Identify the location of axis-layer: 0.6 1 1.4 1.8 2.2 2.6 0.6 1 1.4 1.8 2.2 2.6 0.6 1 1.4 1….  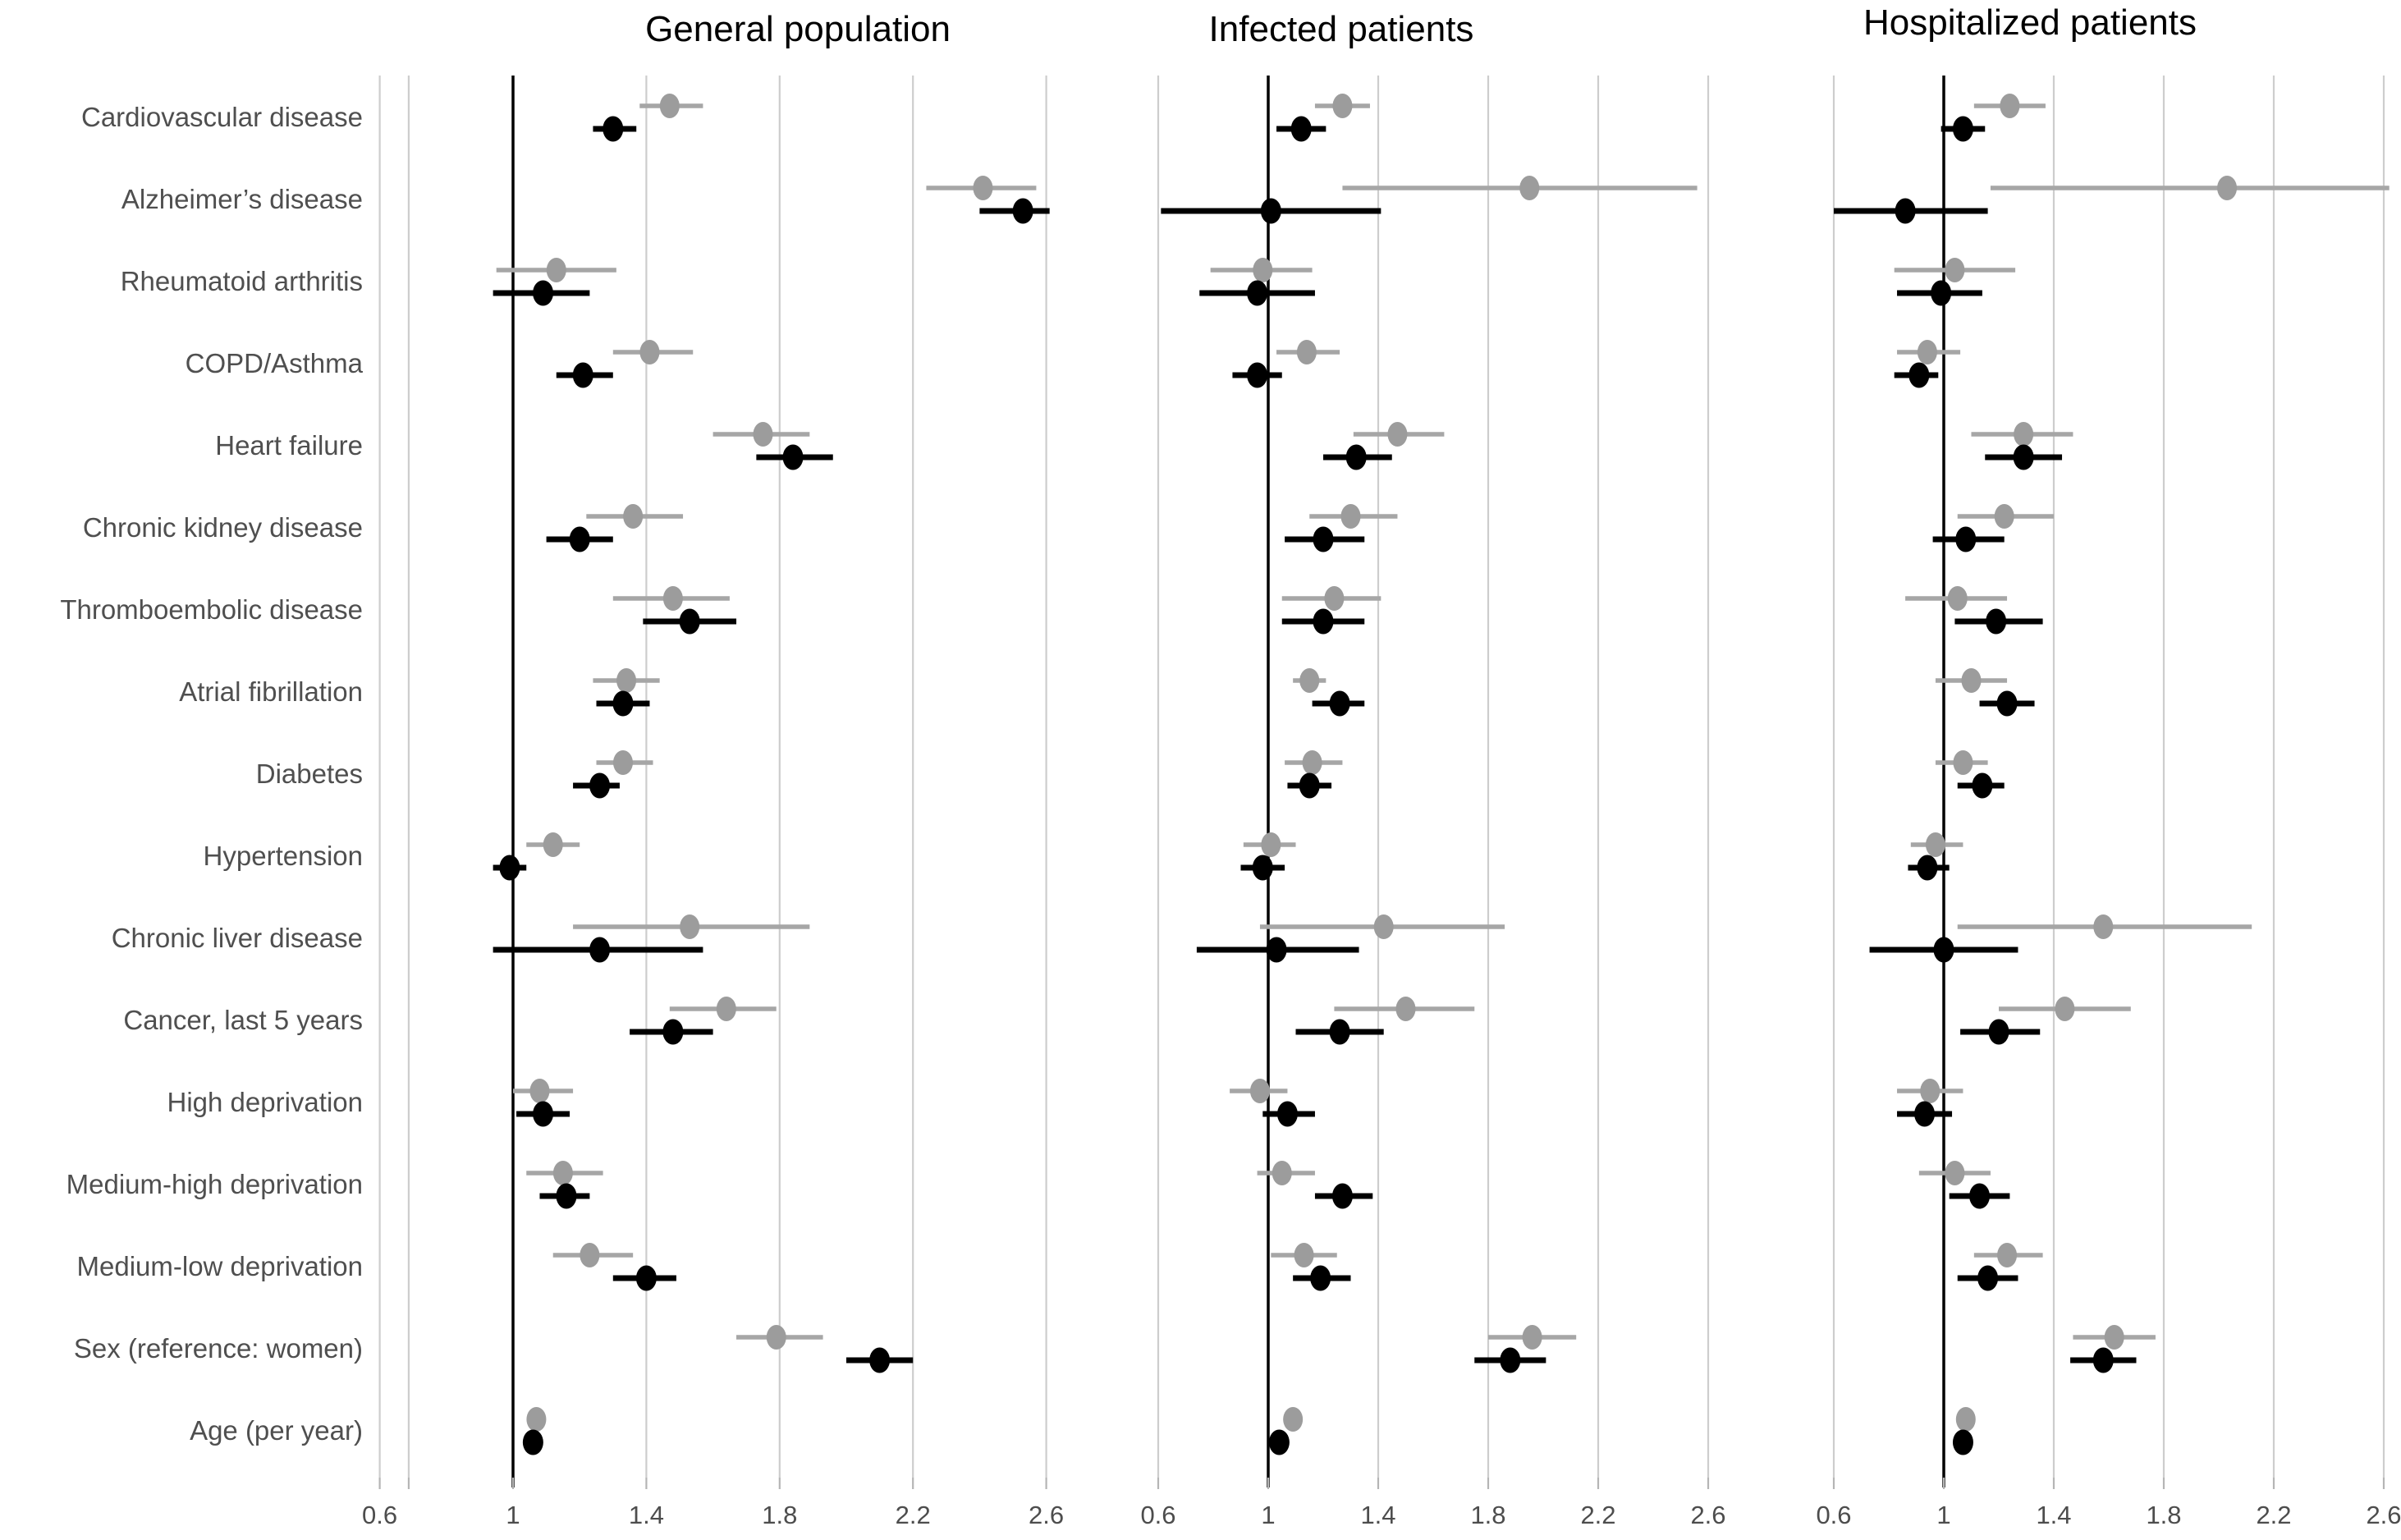
(1381, 1504).